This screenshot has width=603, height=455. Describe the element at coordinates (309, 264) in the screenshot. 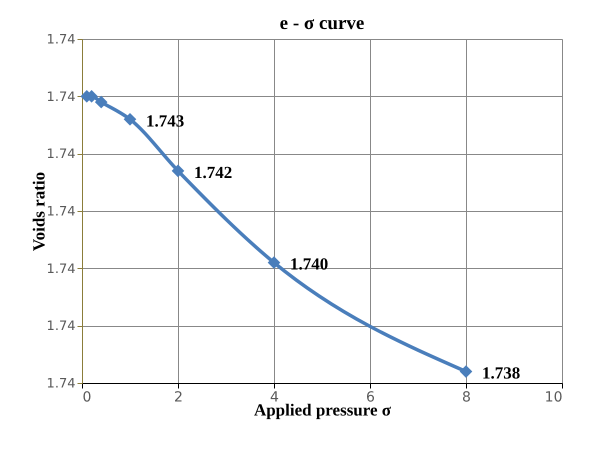

I see `data-label: 1.740` at that location.